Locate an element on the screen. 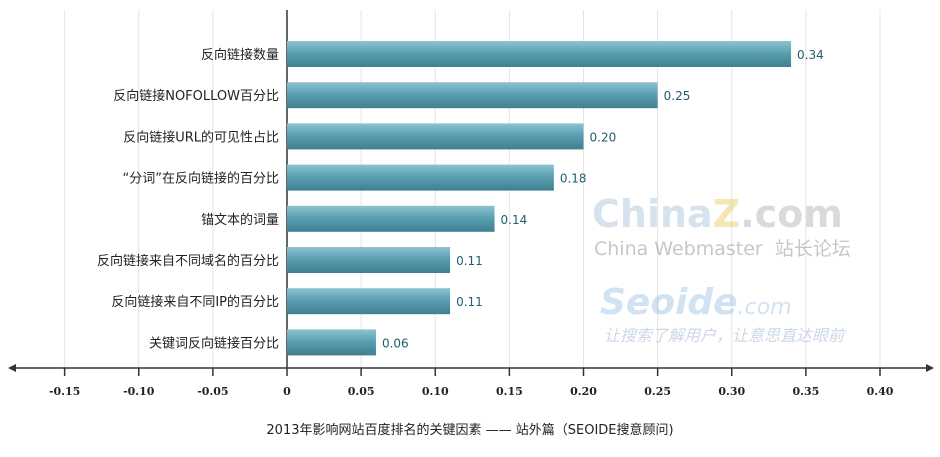  data-label: 0.34 is located at coordinates (810, 55).